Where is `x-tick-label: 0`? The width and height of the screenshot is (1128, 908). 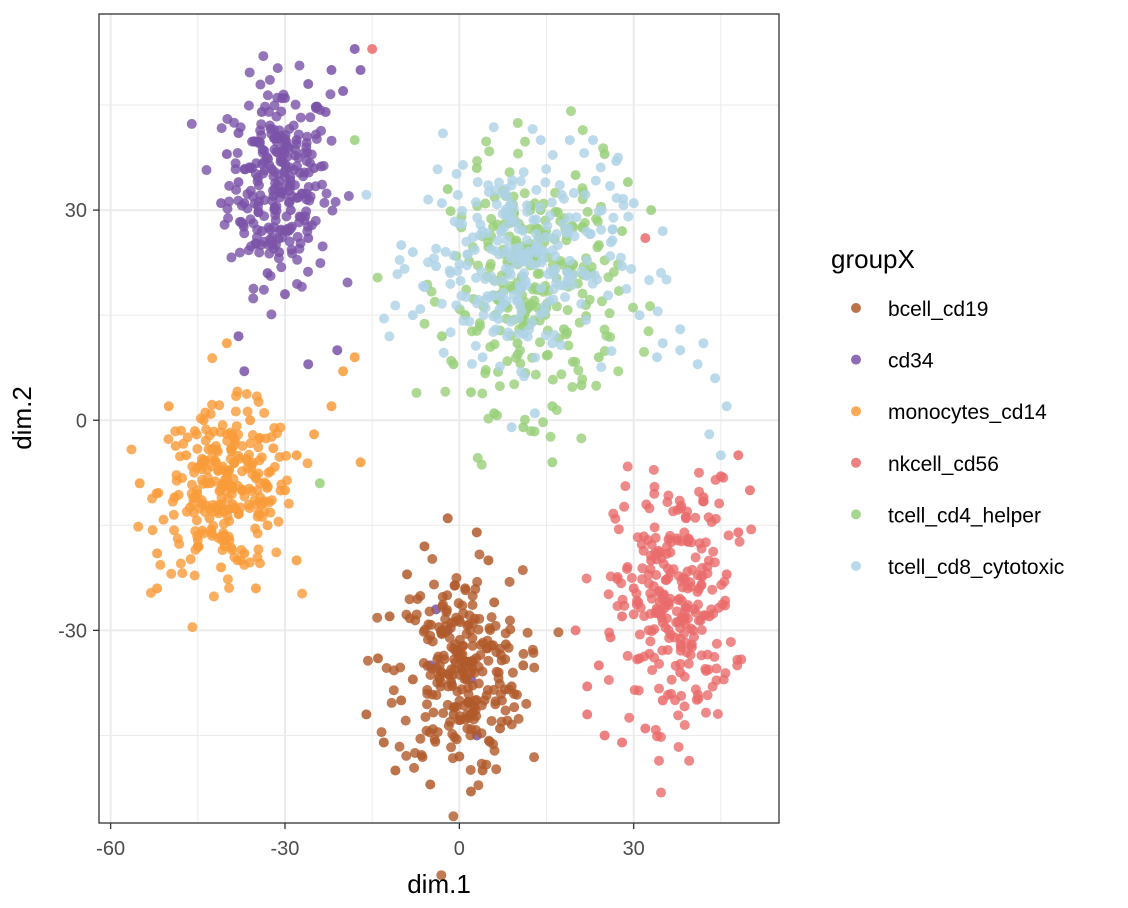 x-tick-label: 0 is located at coordinates (459, 849).